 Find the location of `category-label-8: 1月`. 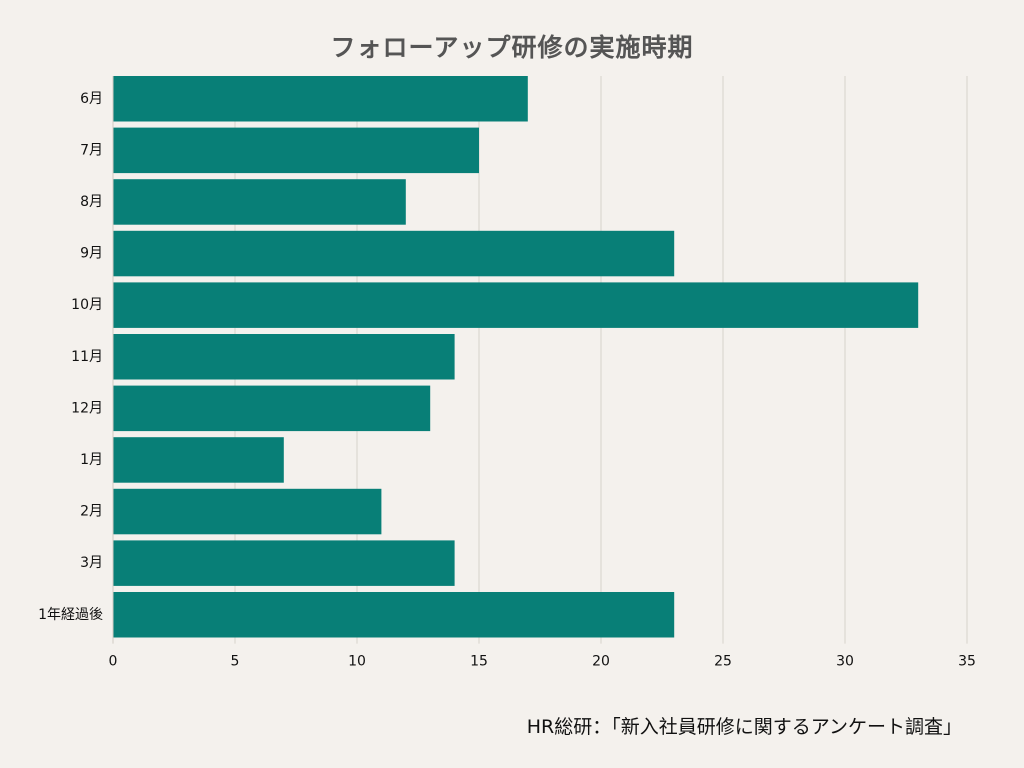

category-label-8: 1月 is located at coordinates (91, 460).